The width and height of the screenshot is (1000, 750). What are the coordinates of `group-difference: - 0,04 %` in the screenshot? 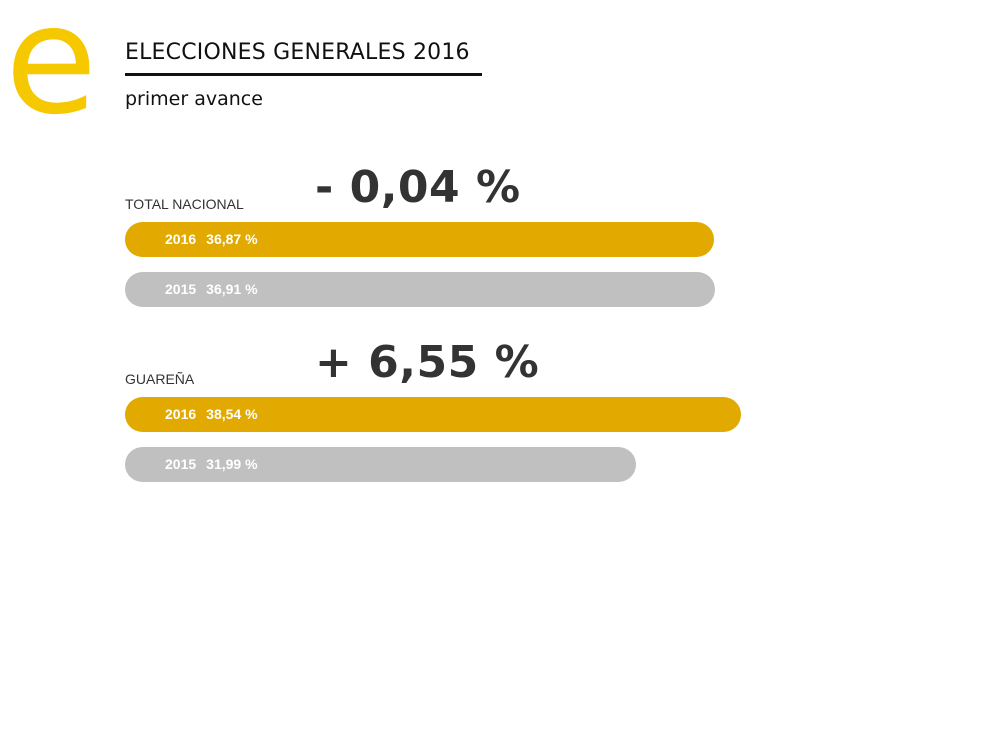 It's located at (418, 187).